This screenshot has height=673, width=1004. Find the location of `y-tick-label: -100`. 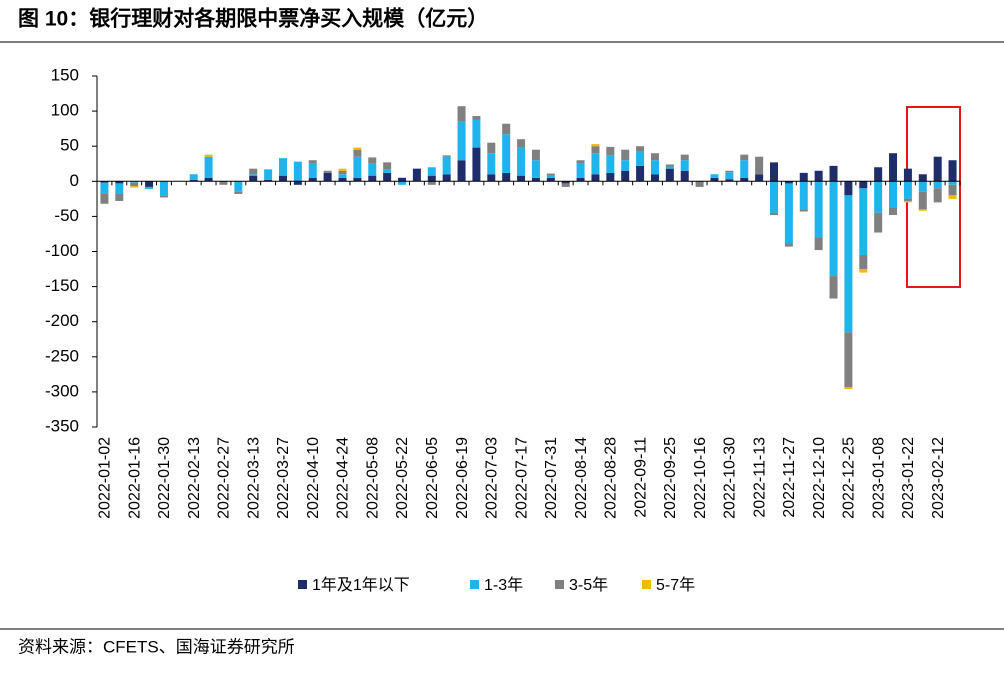

y-tick-label: -100 is located at coordinates (62, 250).